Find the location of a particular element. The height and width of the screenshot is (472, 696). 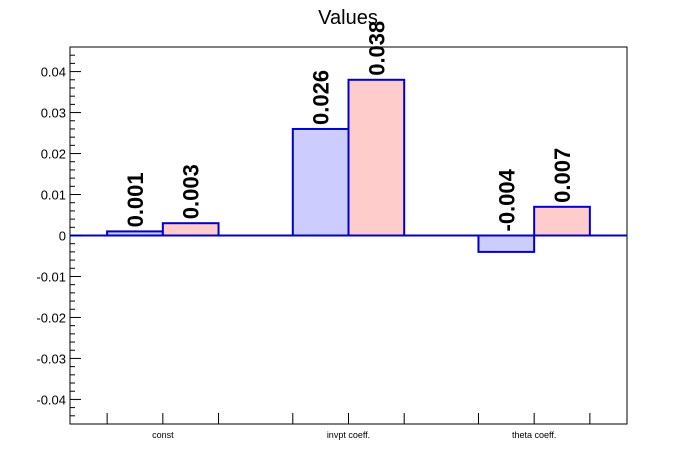

bar-s2-const is located at coordinates (190, 229).